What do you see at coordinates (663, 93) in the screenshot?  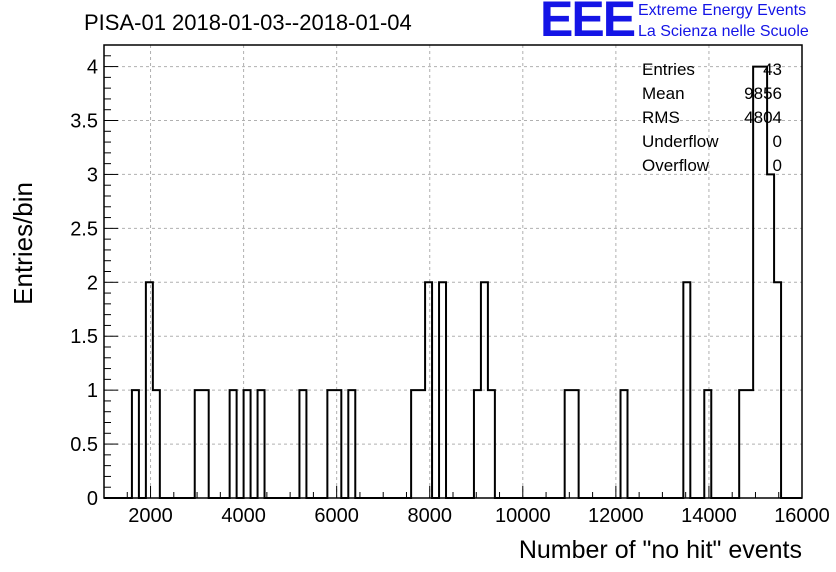 I see `stats-label: Mean` at bounding box center [663, 93].